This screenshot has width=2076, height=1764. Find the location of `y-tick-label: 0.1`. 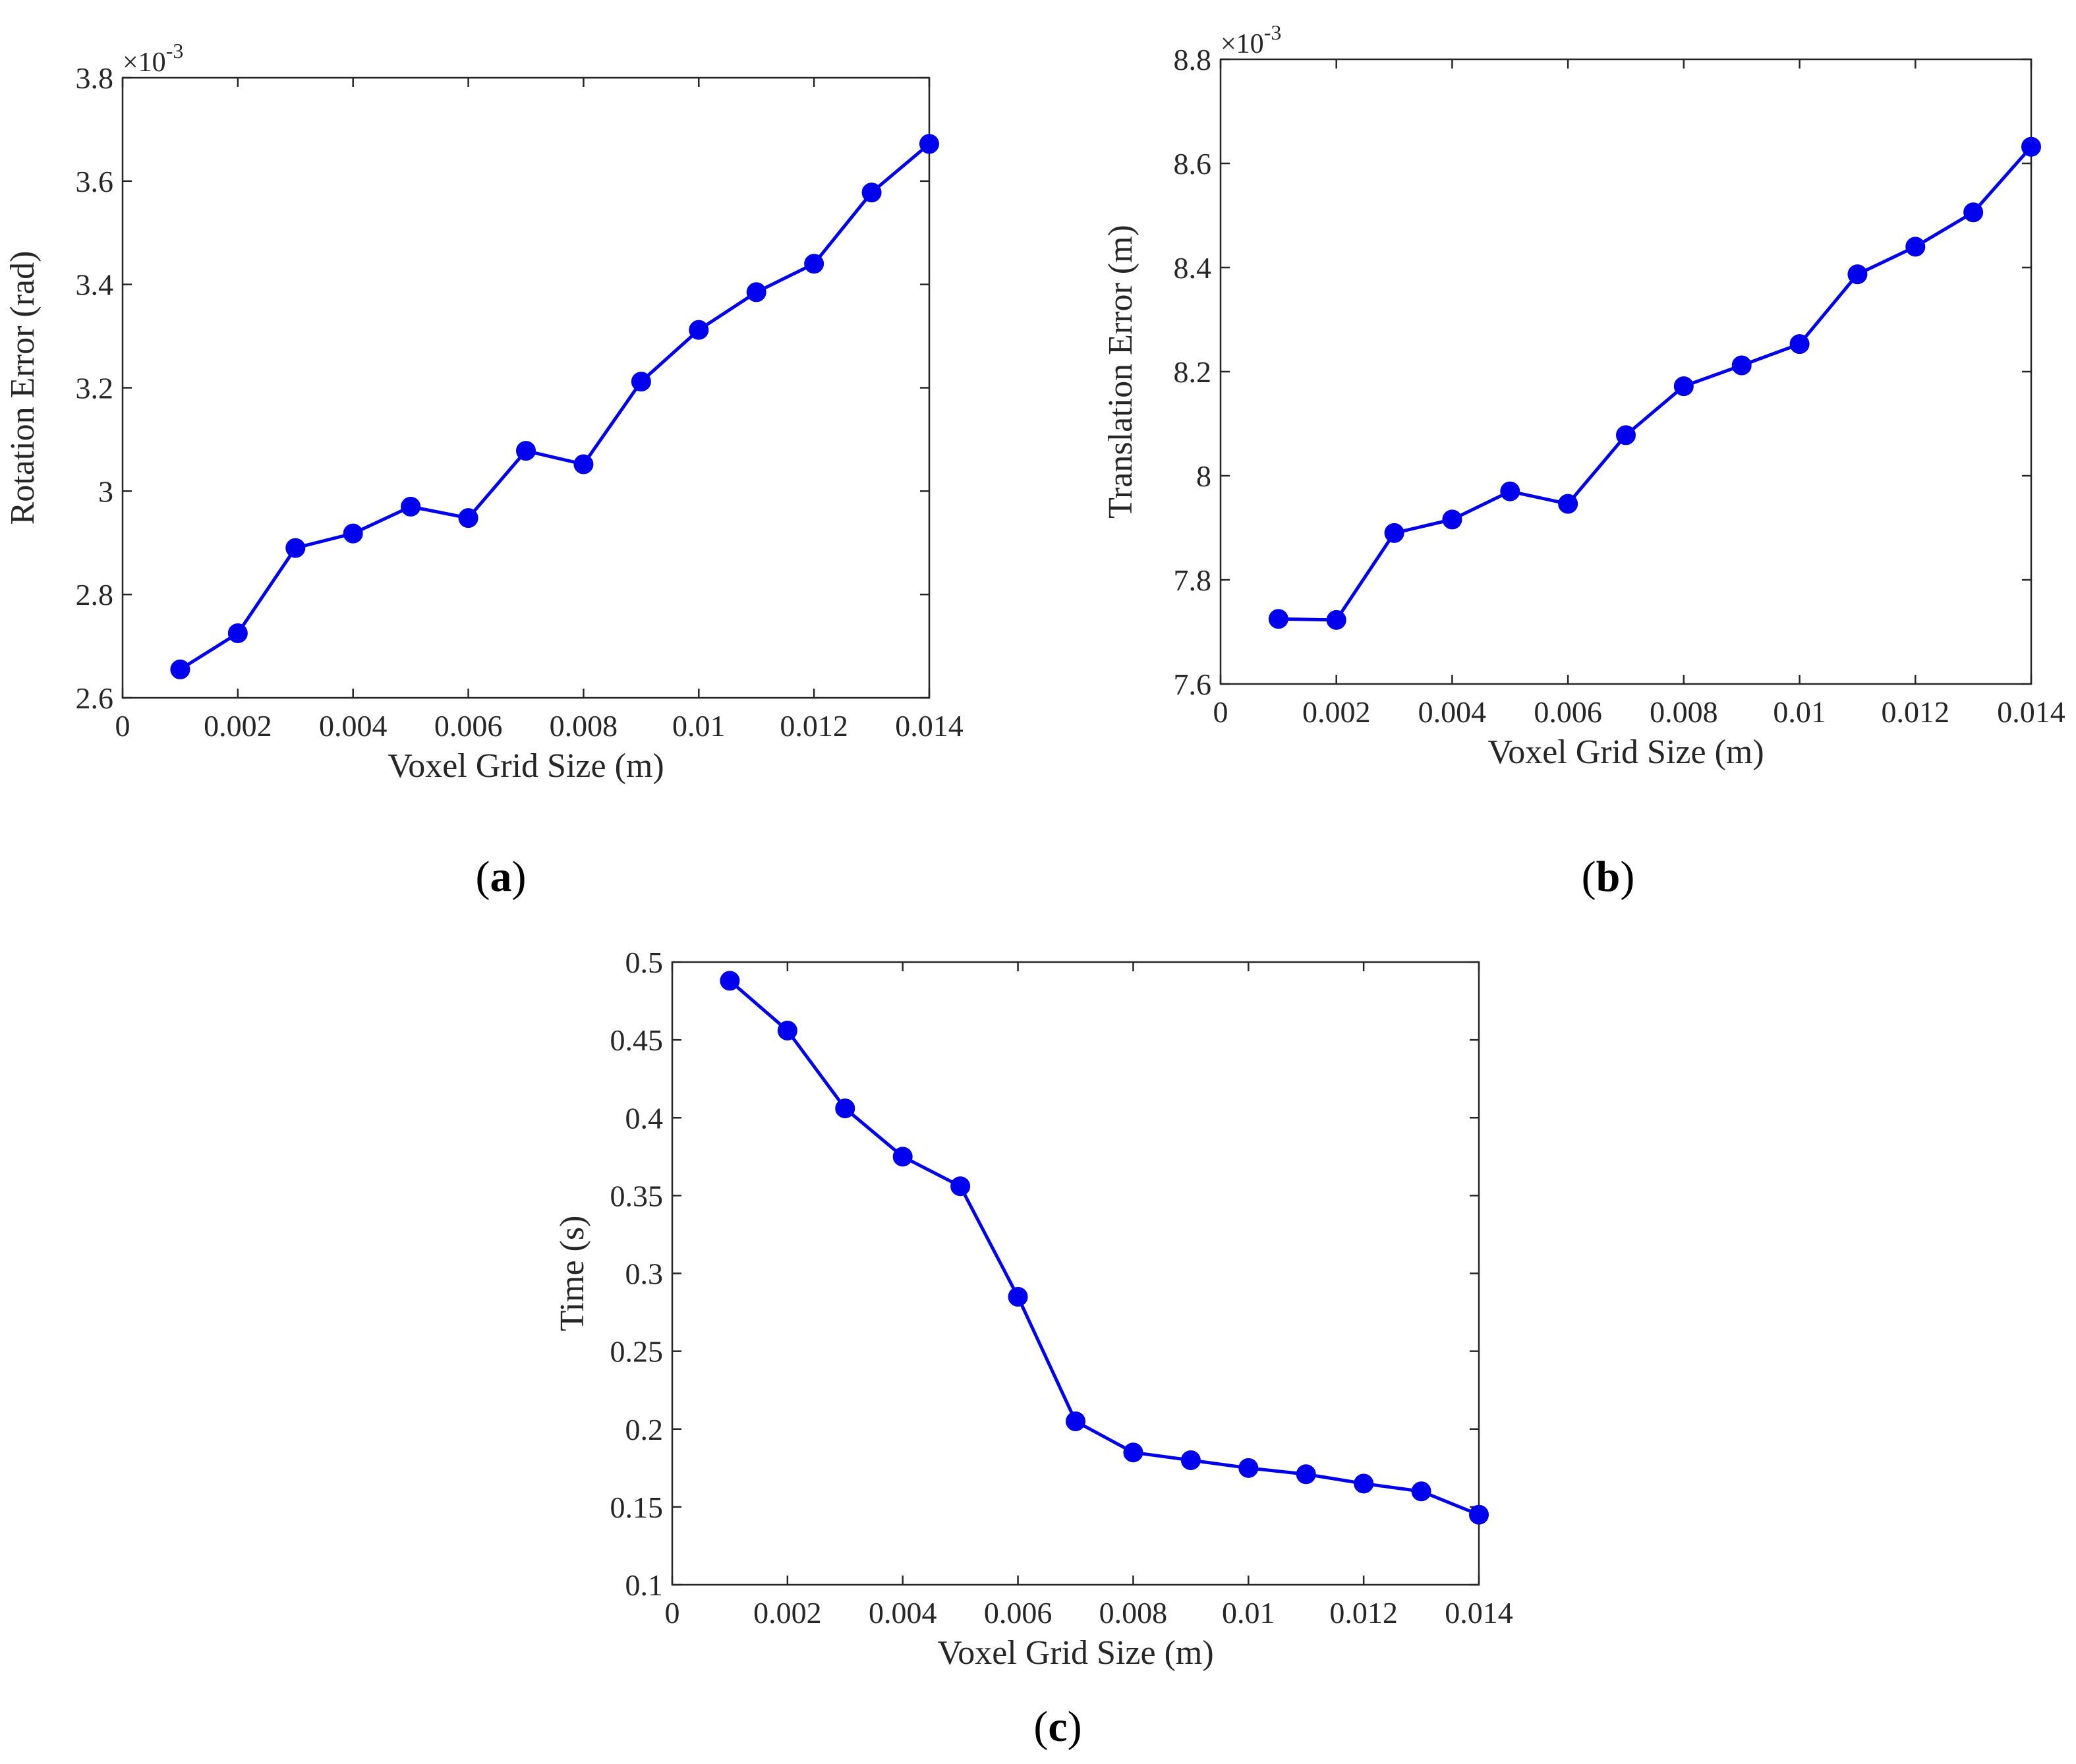

y-tick-label: 0.1 is located at coordinates (644, 1585).